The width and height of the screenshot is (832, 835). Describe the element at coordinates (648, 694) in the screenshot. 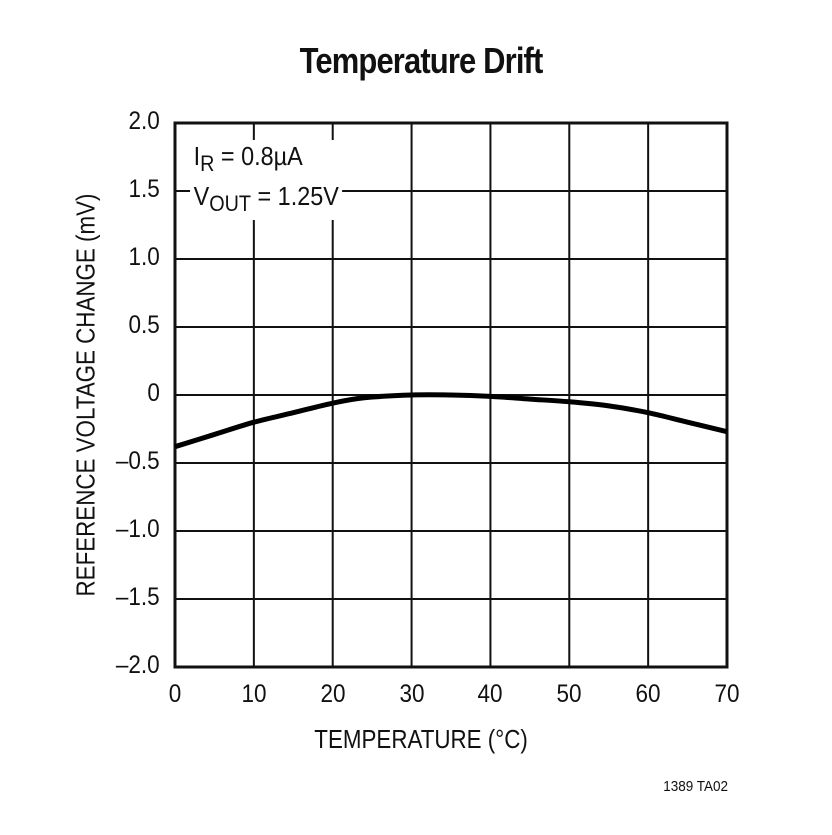

I see `x-tick-label: 60` at that location.